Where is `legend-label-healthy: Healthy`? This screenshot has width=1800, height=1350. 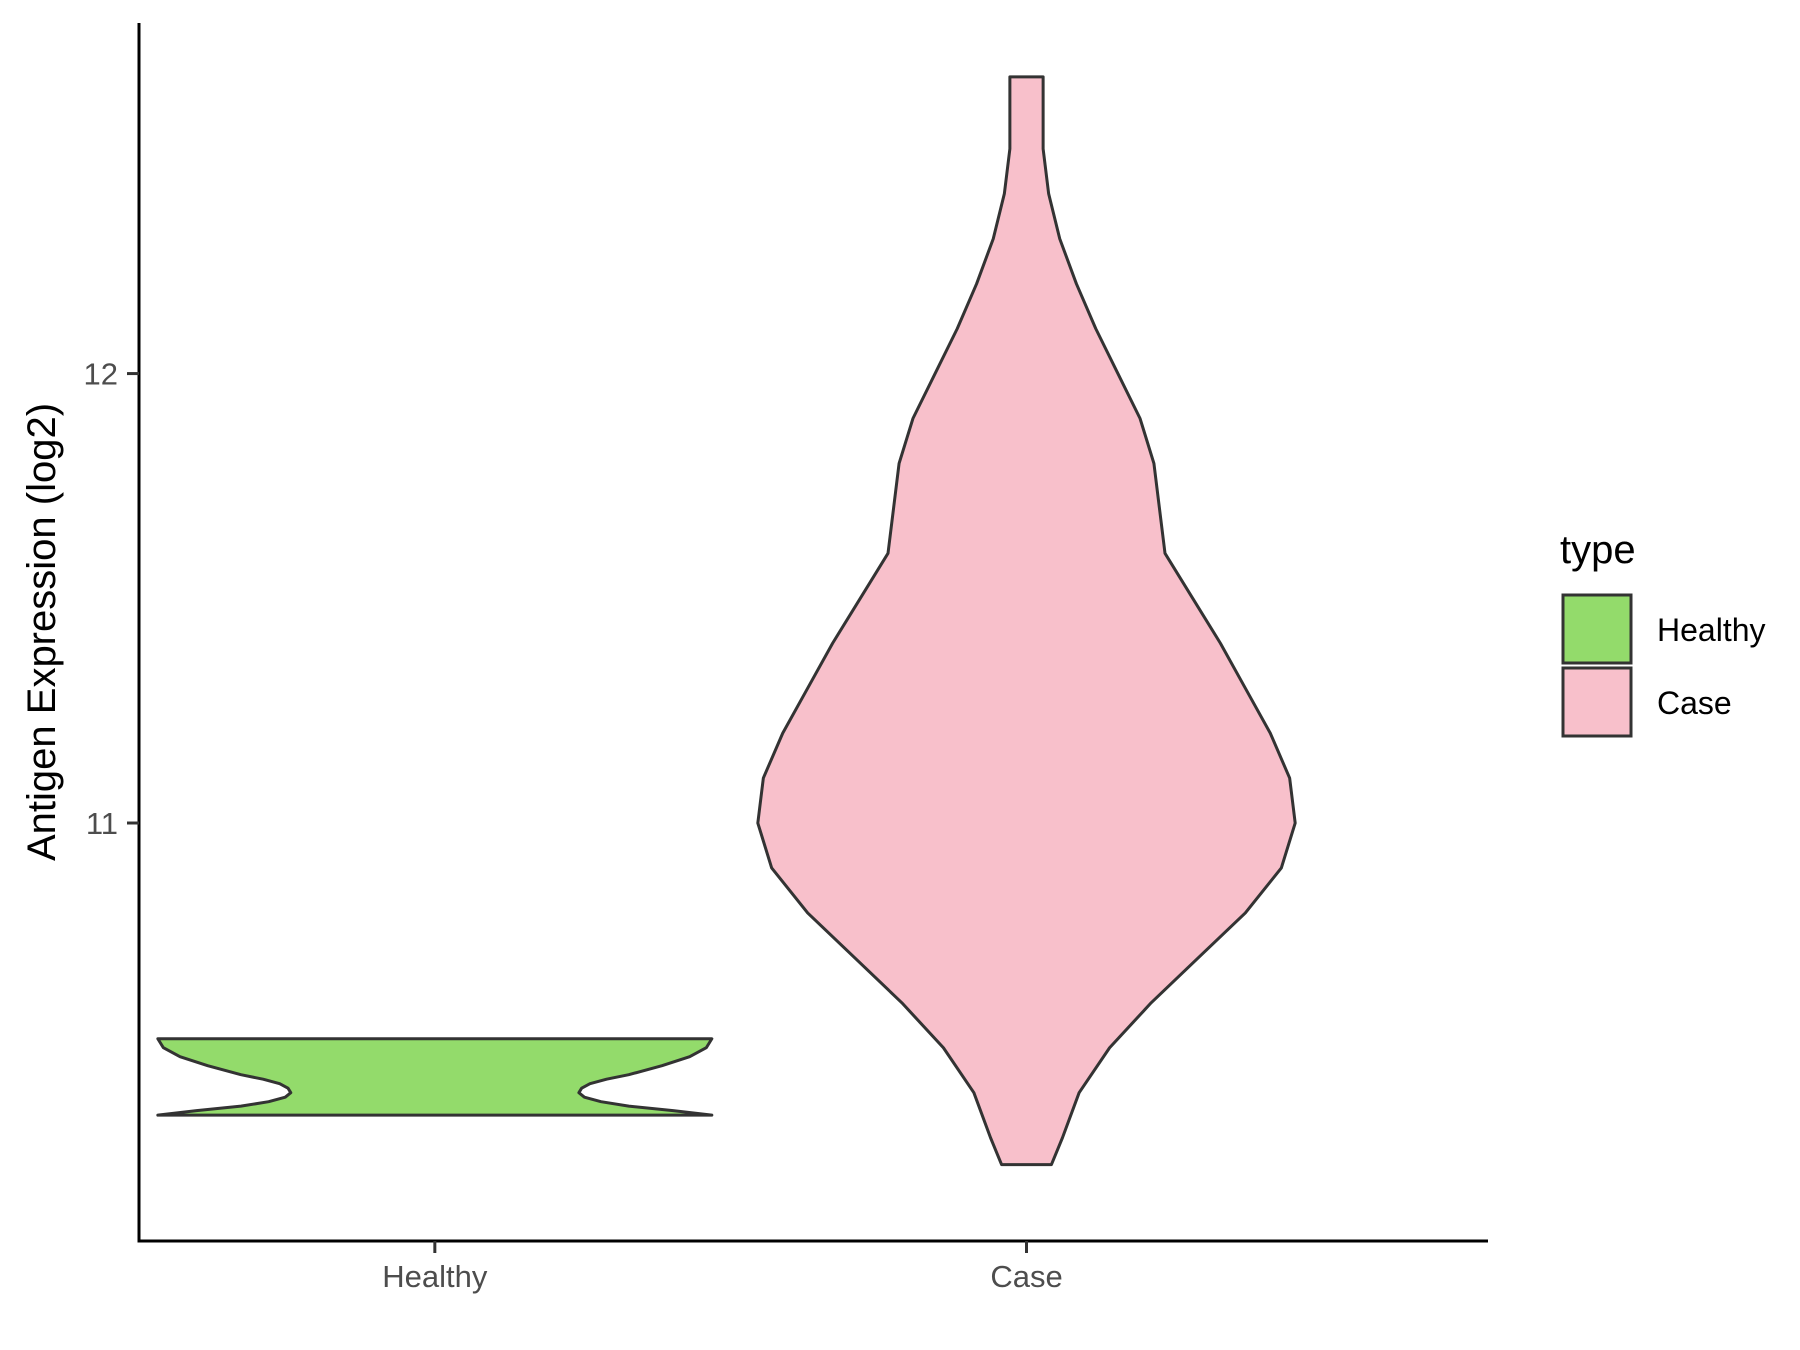
legend-label-healthy: Healthy is located at coordinates (1711, 630).